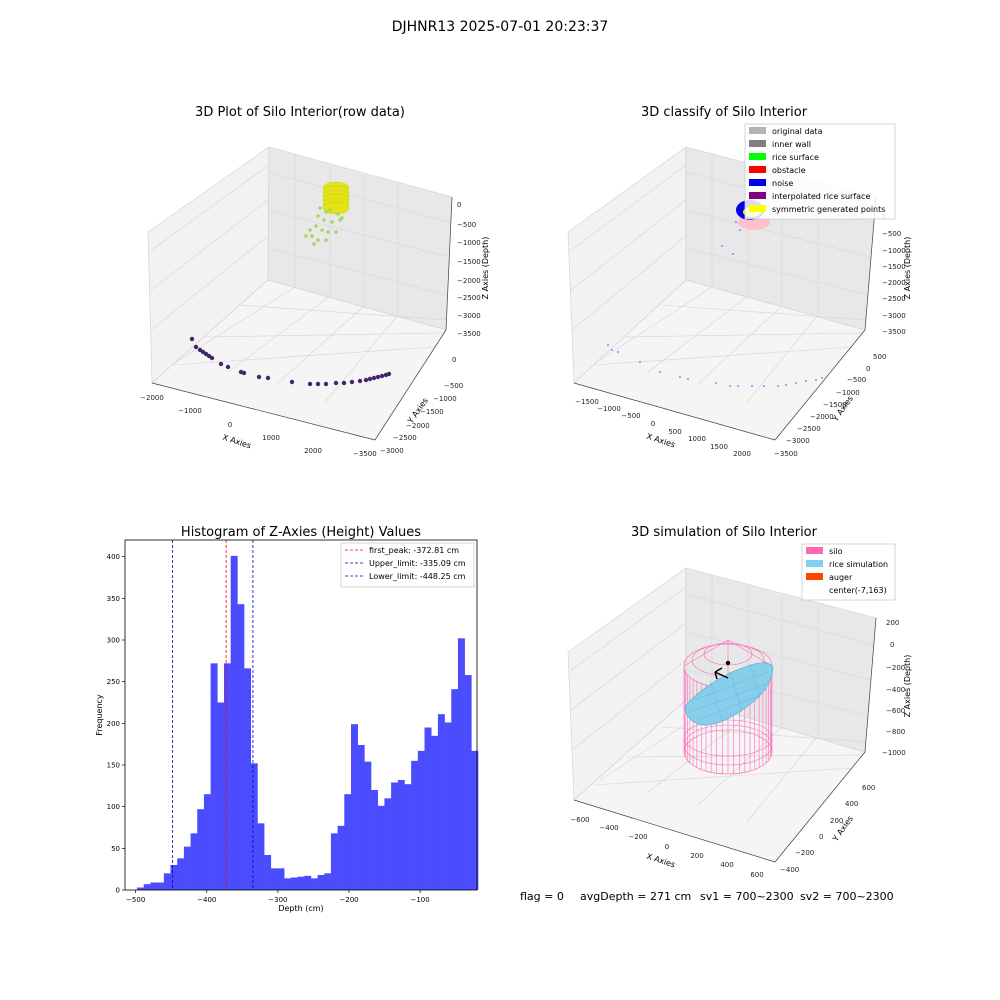 This screenshot has height=1000, width=1000. What do you see at coordinates (782, 183) in the screenshot?
I see `legend-entry: noise` at bounding box center [782, 183].